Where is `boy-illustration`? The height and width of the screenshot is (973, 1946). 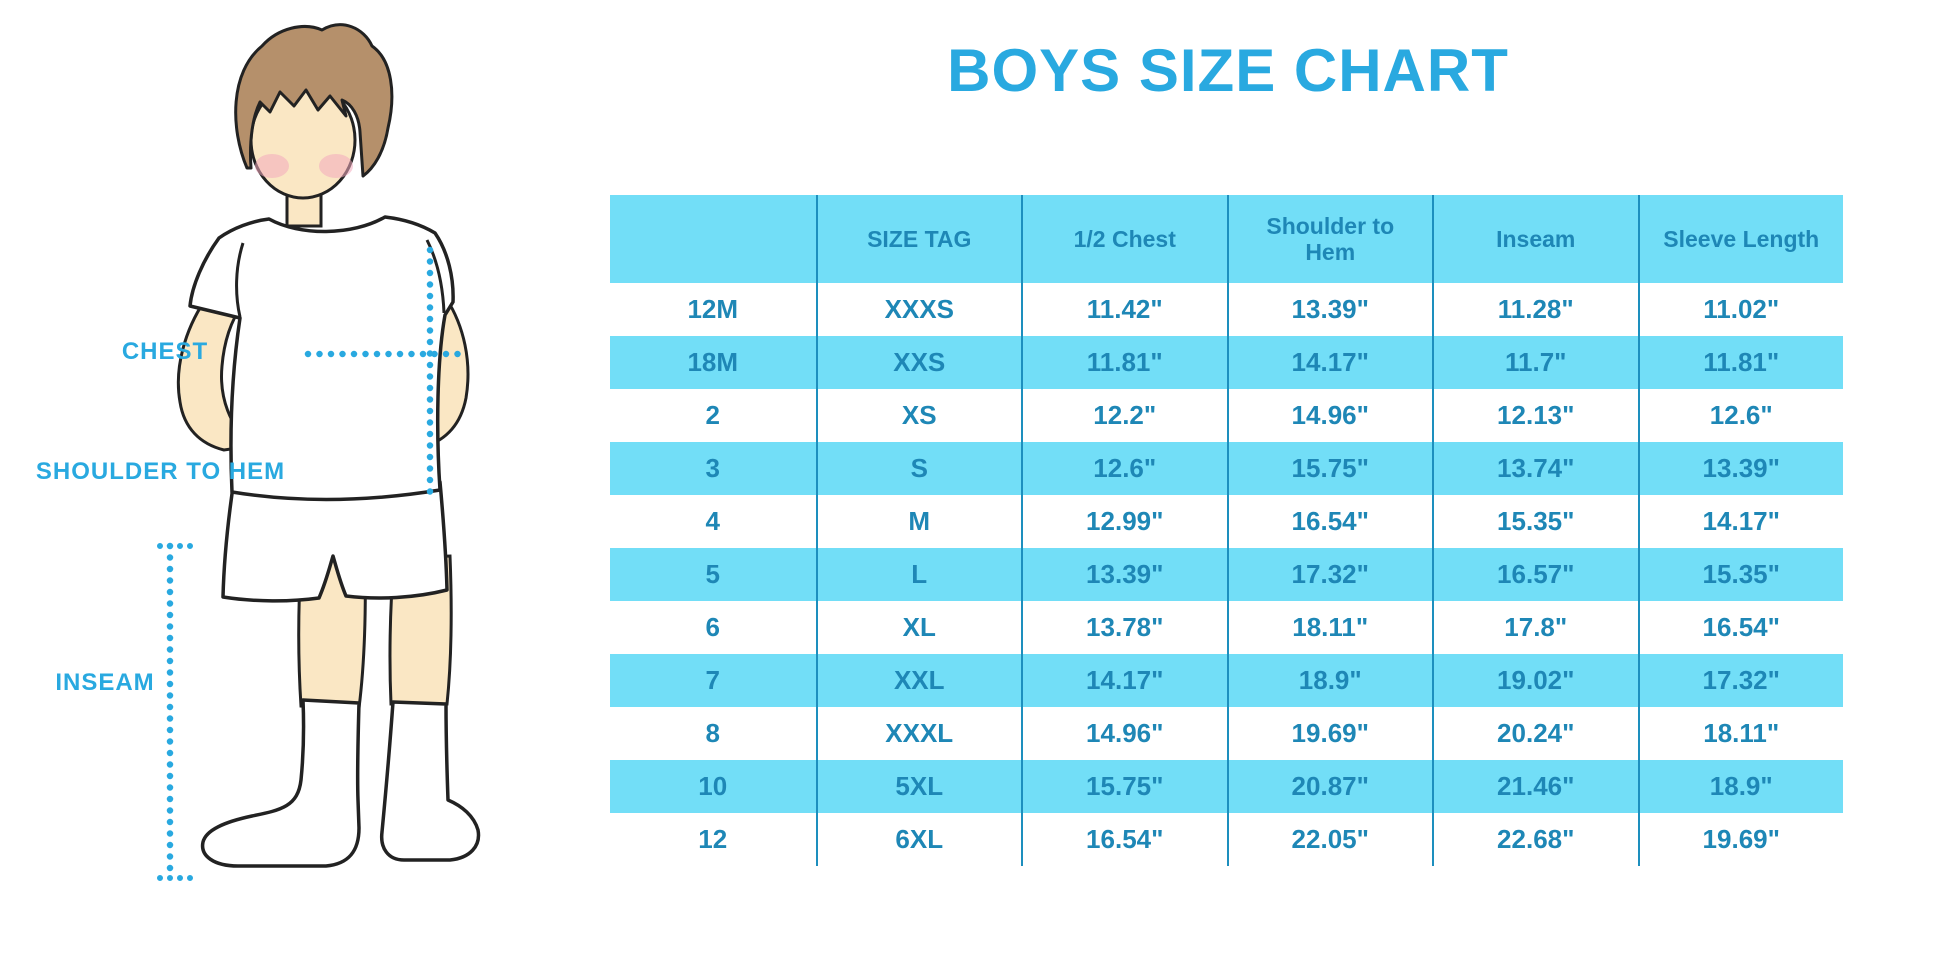
boy-illustration is located at coordinates (319, 452).